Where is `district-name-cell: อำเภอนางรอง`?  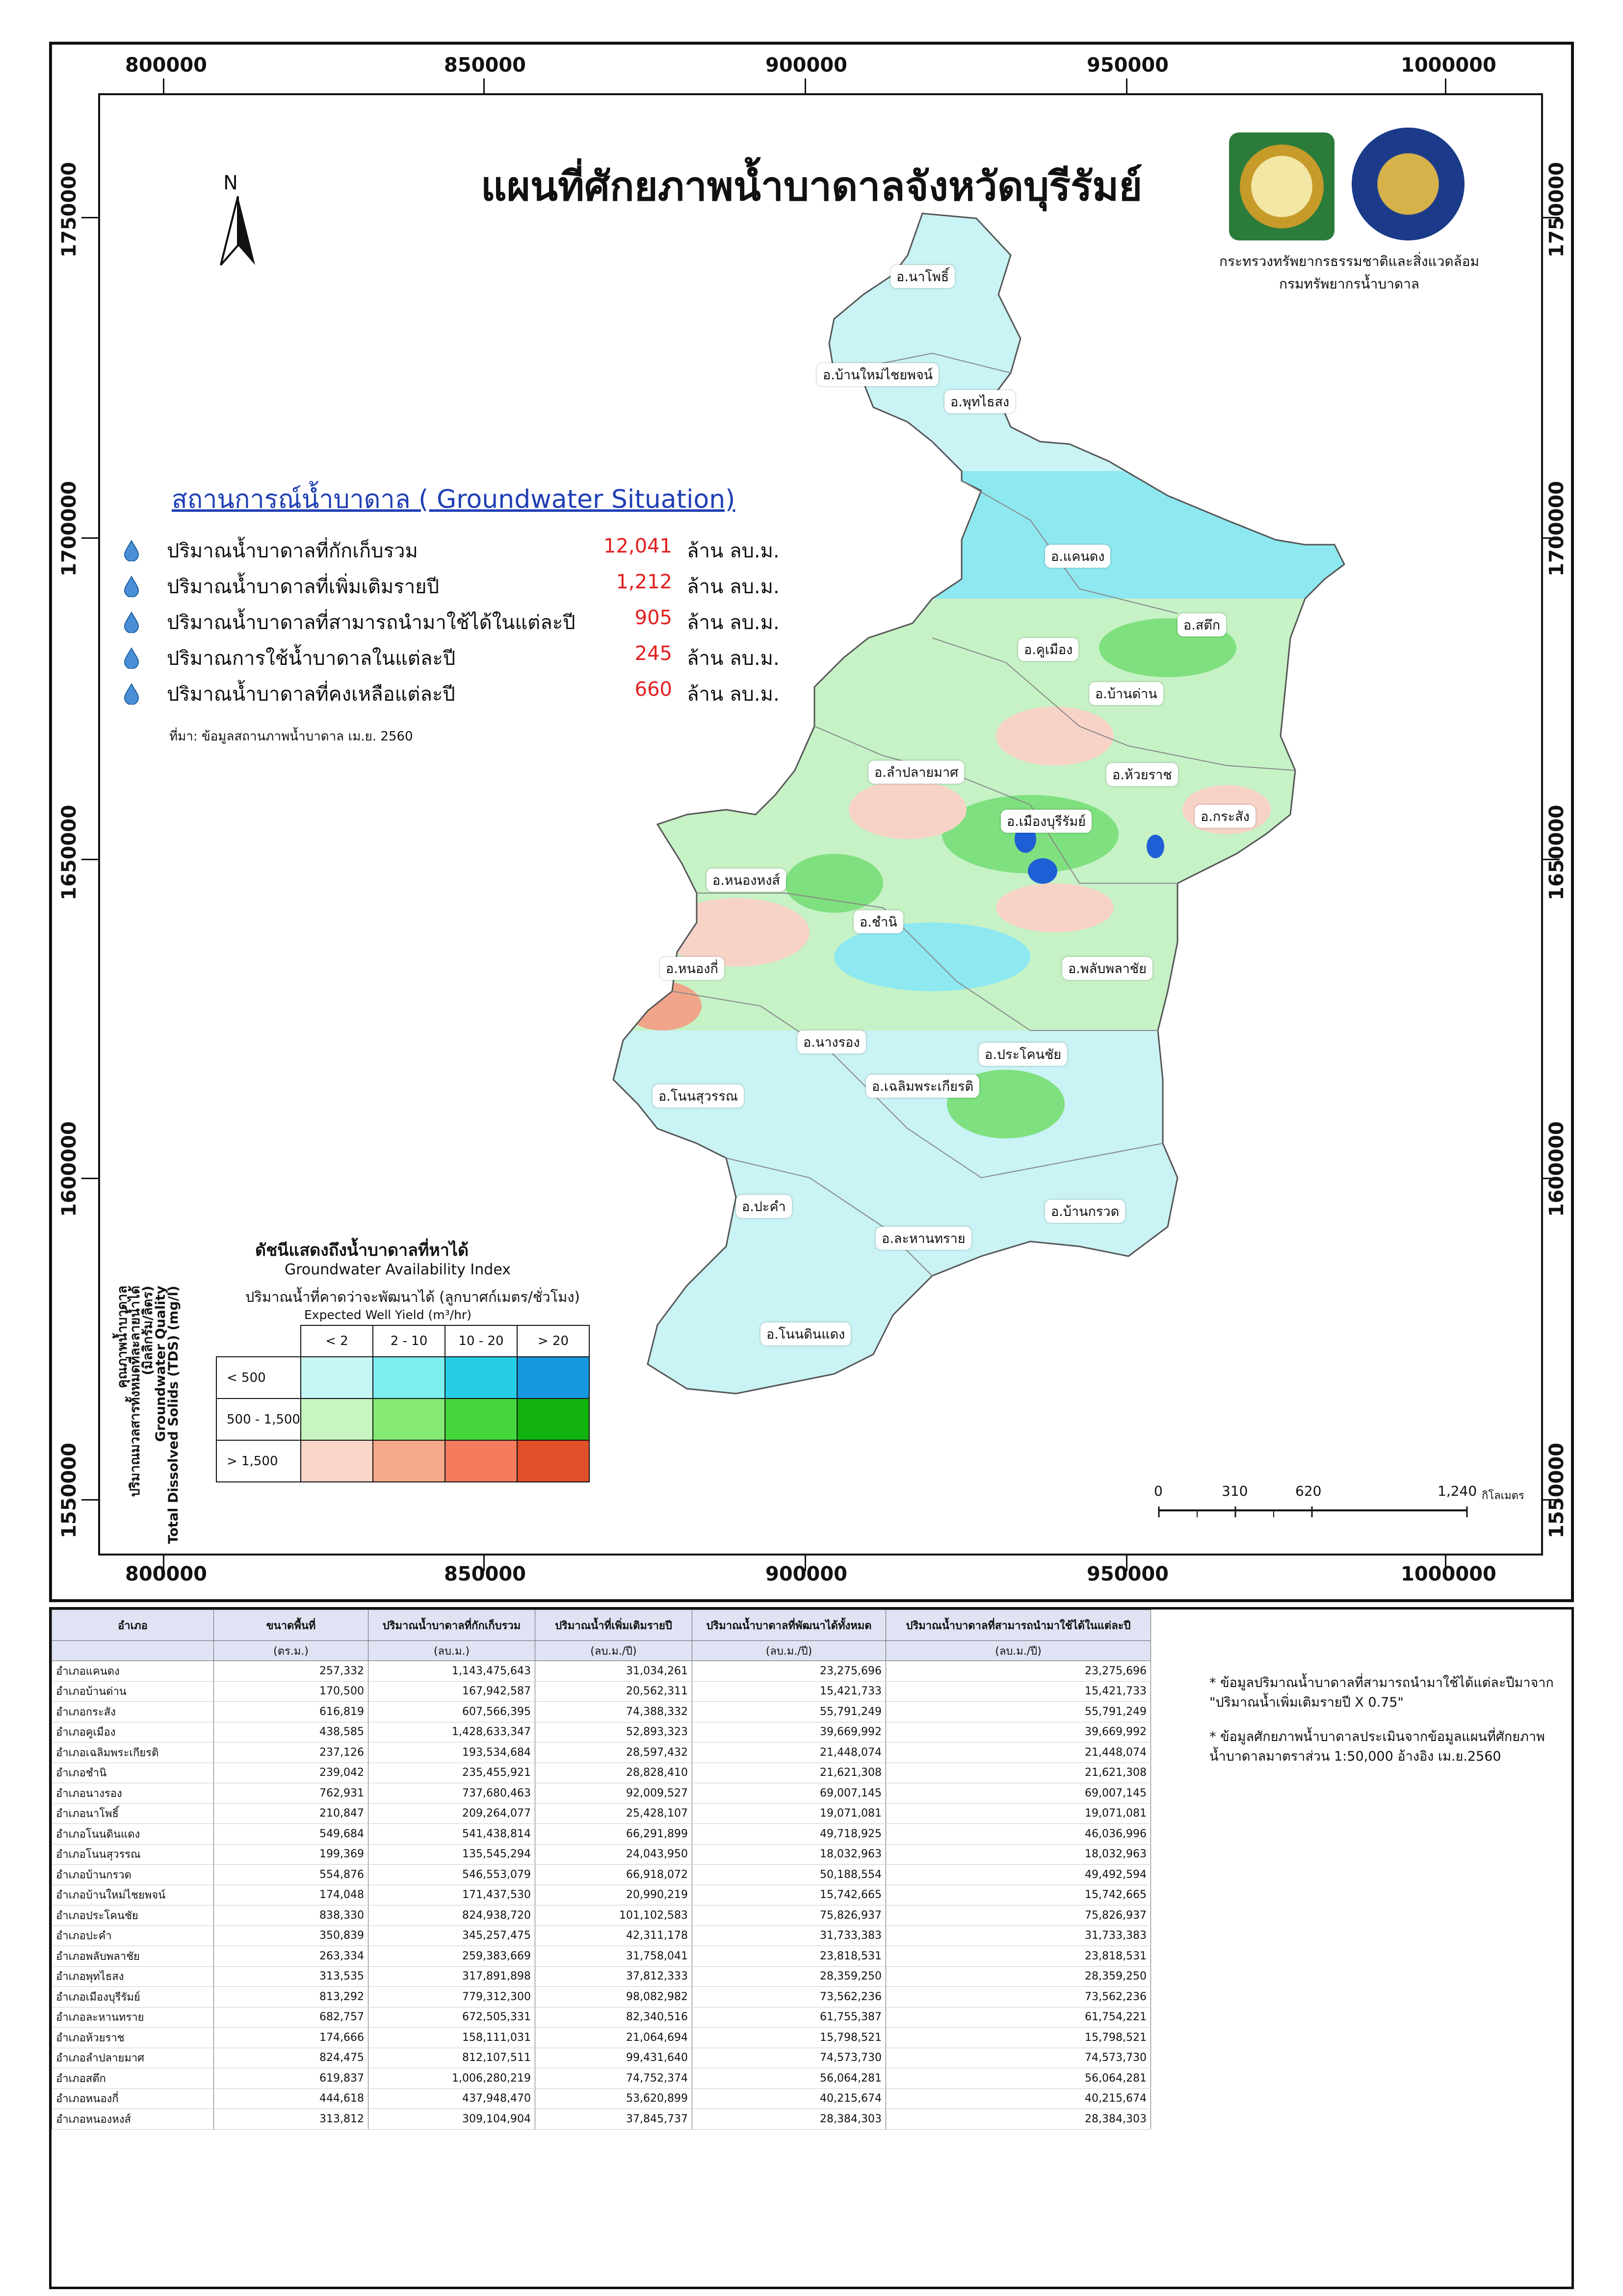 district-name-cell: อำเภอนางรอง is located at coordinates (133, 1793).